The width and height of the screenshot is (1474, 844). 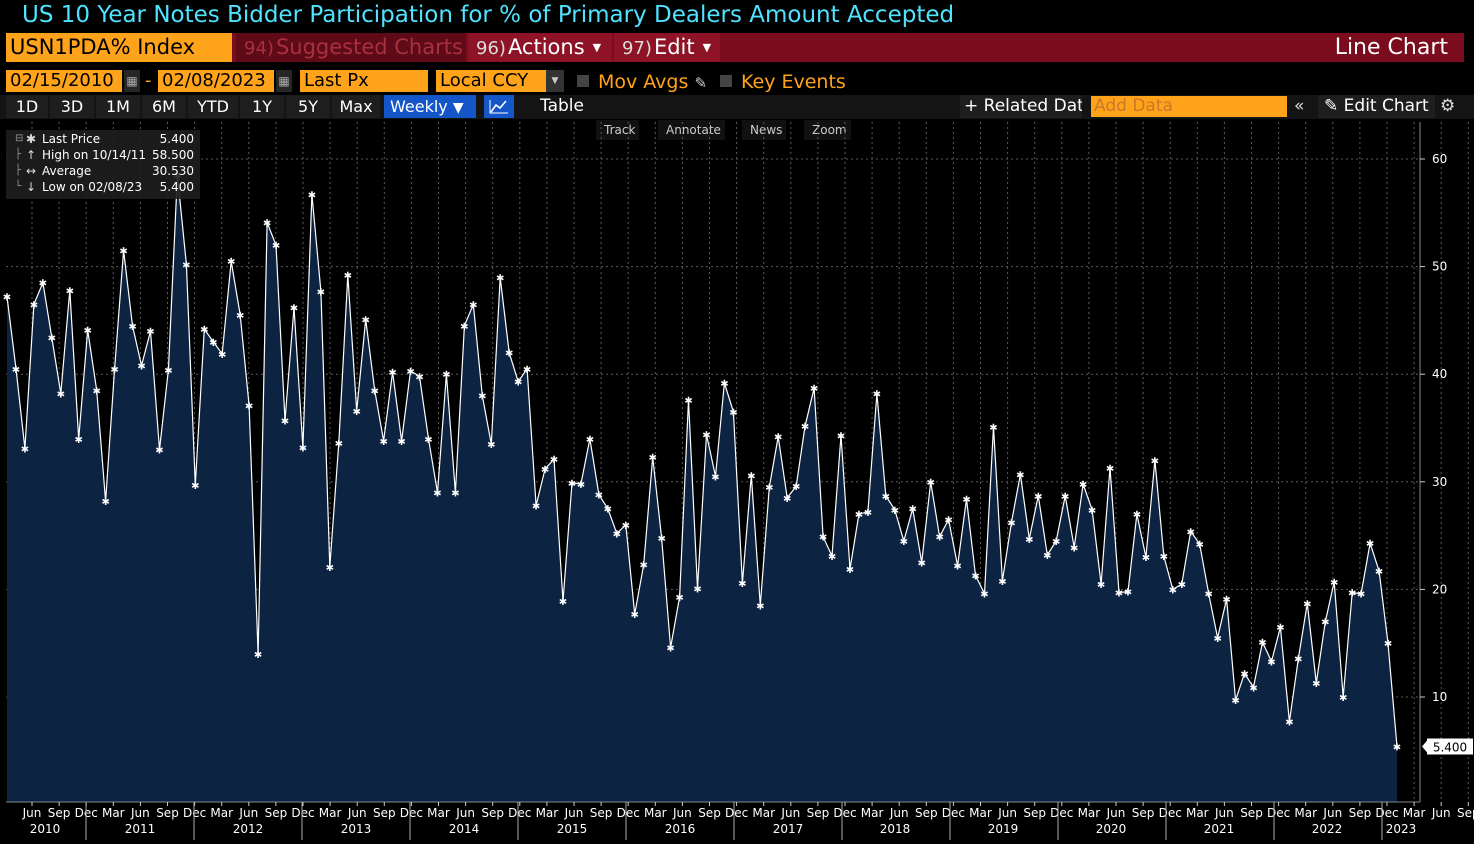 I want to click on end-date-field: 02/08/2023, so click(x=216, y=81).